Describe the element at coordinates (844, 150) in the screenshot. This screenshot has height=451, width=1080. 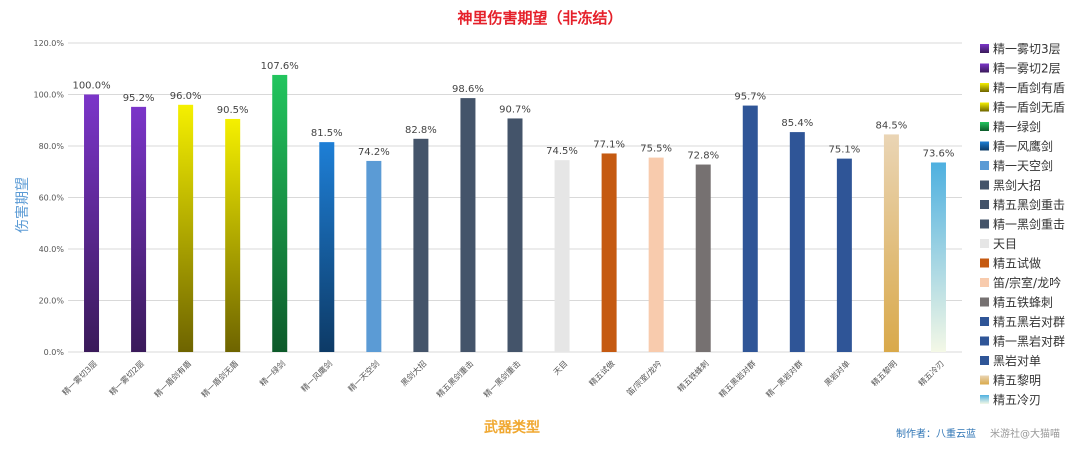
I see `data-label: 75.1%` at that location.